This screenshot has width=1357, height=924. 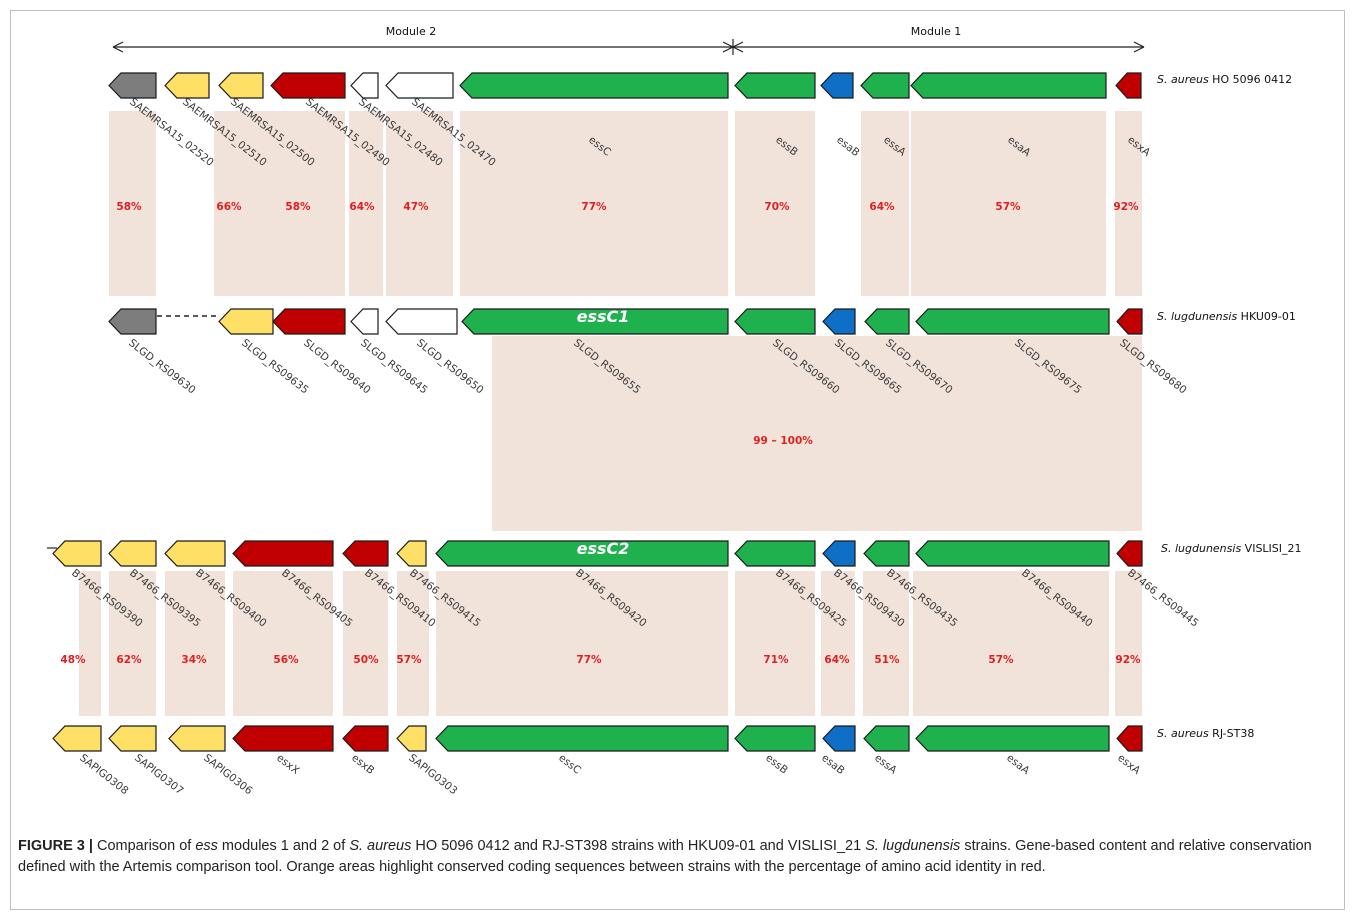 I want to click on essC1-inner-label: essC1, so click(x=603, y=316).